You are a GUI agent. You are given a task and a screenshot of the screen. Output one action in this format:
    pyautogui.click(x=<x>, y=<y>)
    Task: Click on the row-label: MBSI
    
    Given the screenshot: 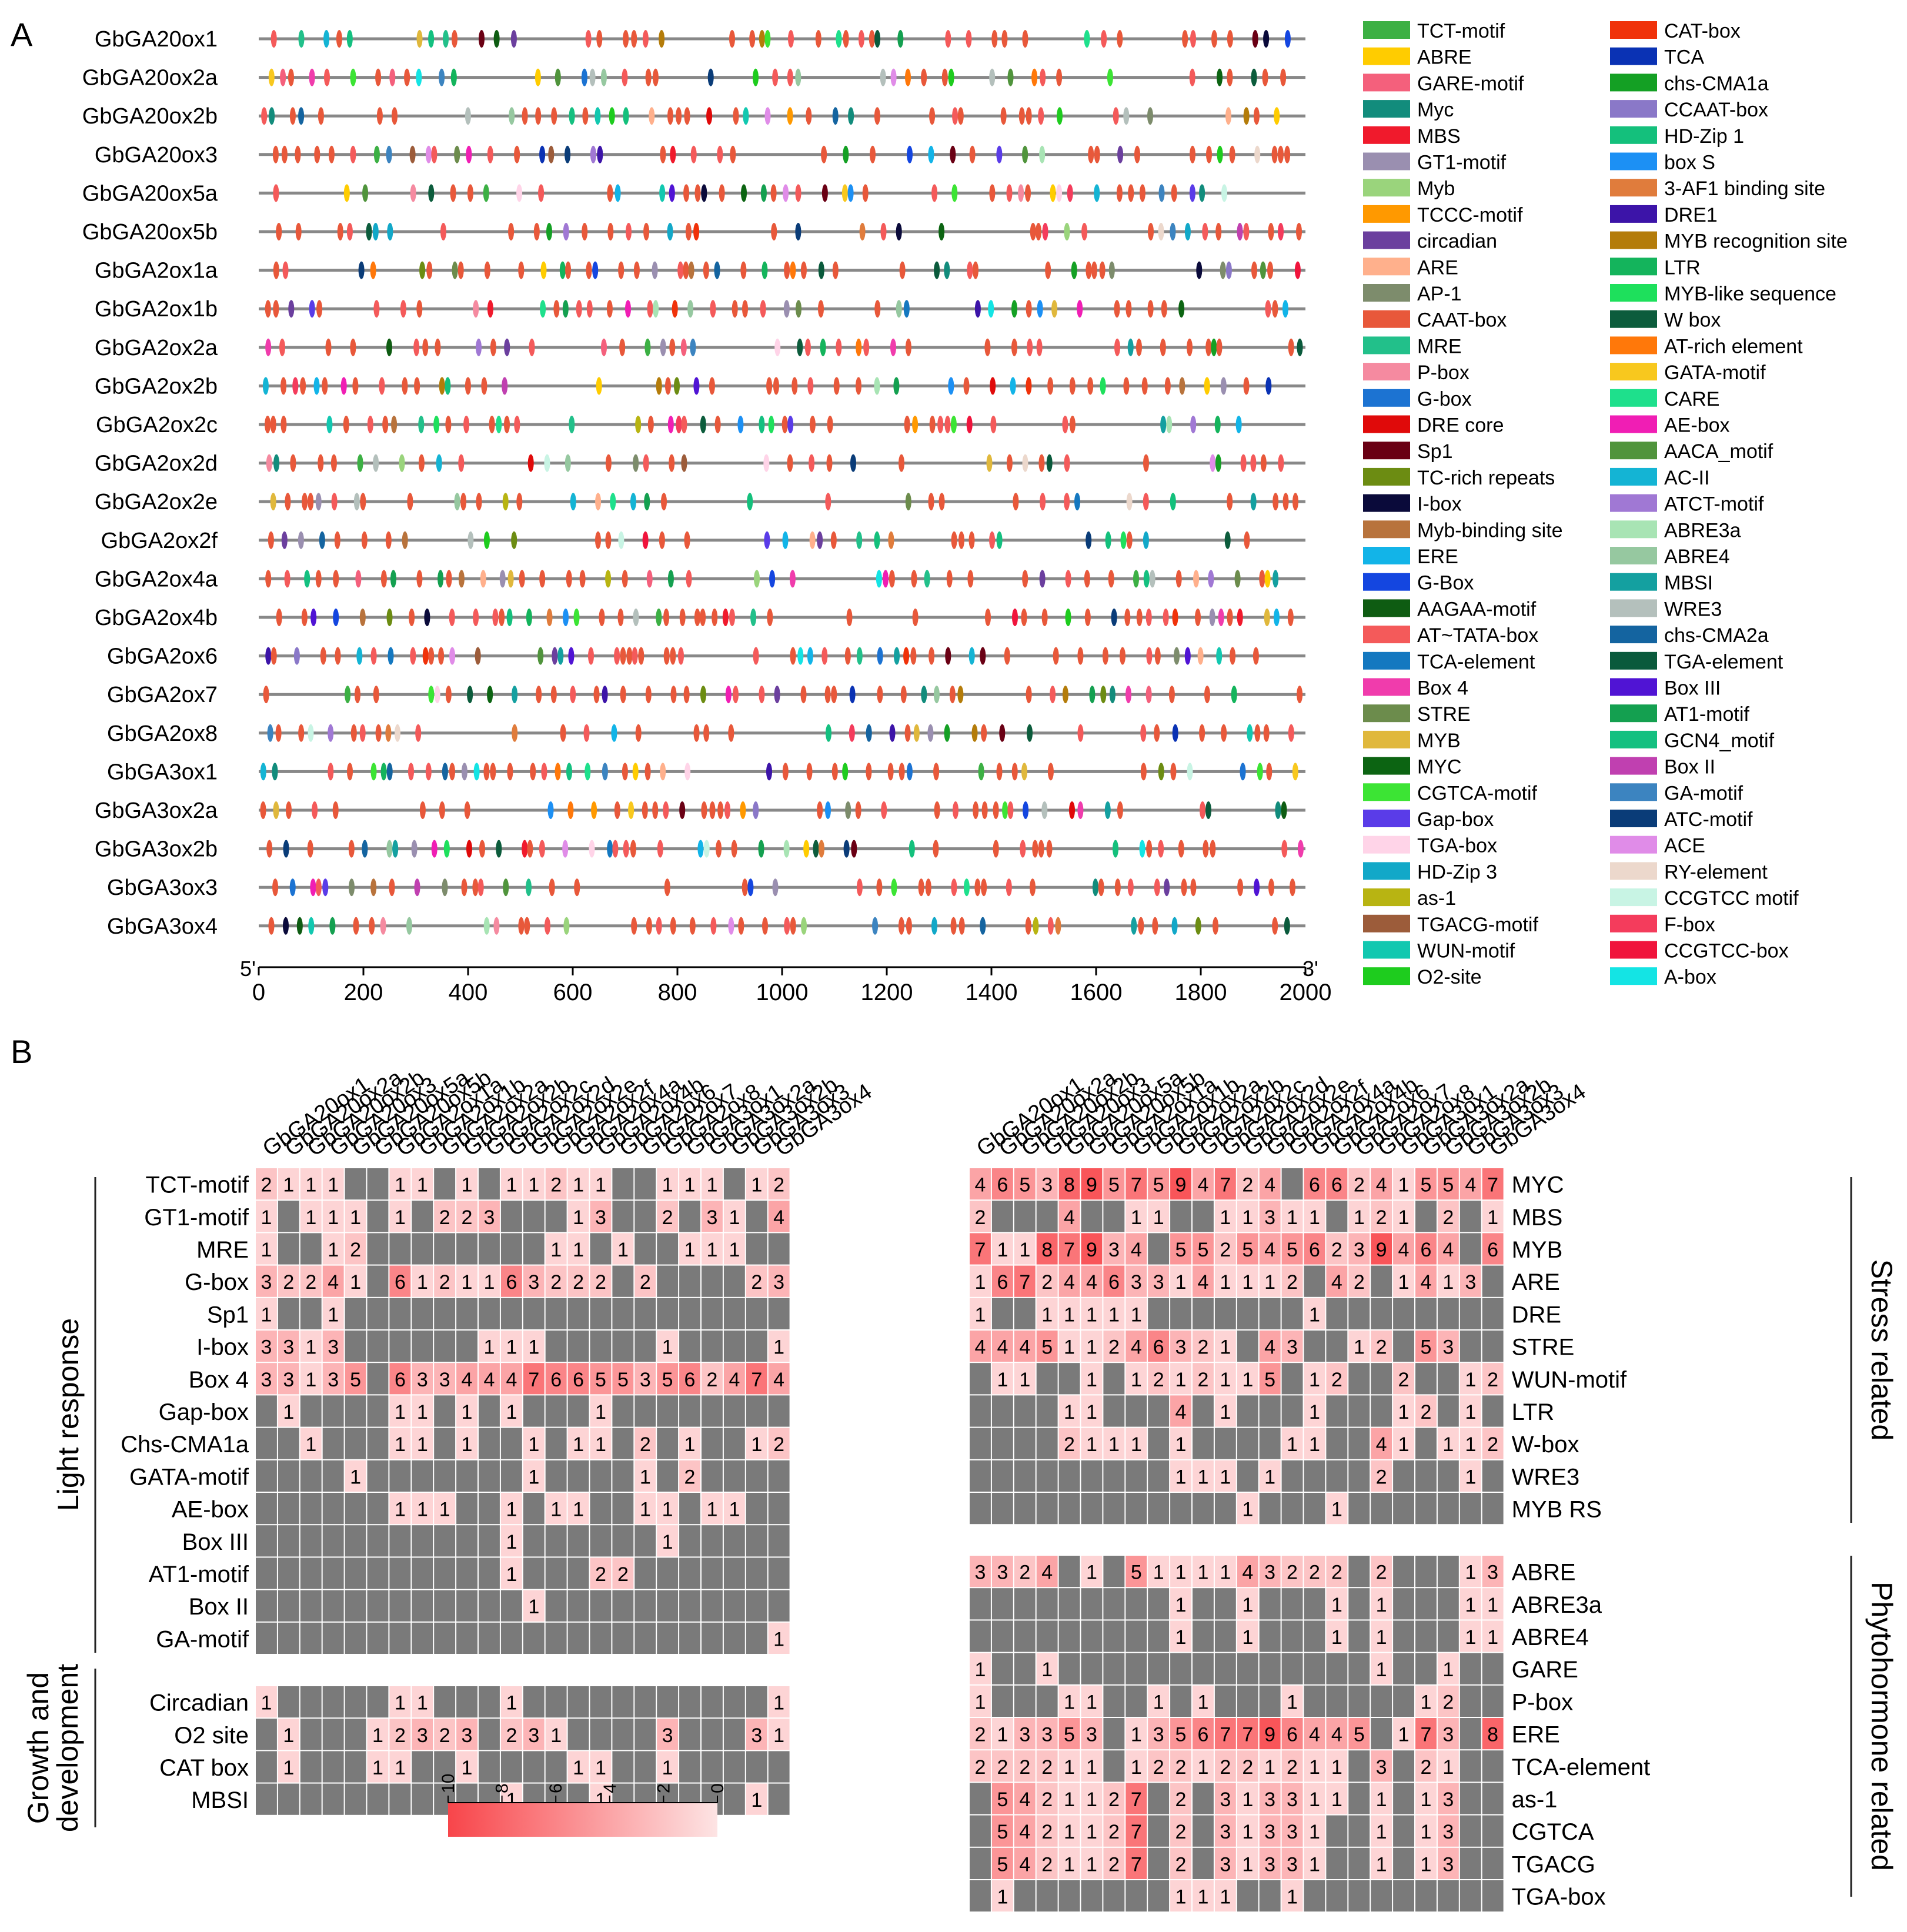 What is the action you would take?
    pyautogui.click(x=220, y=1800)
    